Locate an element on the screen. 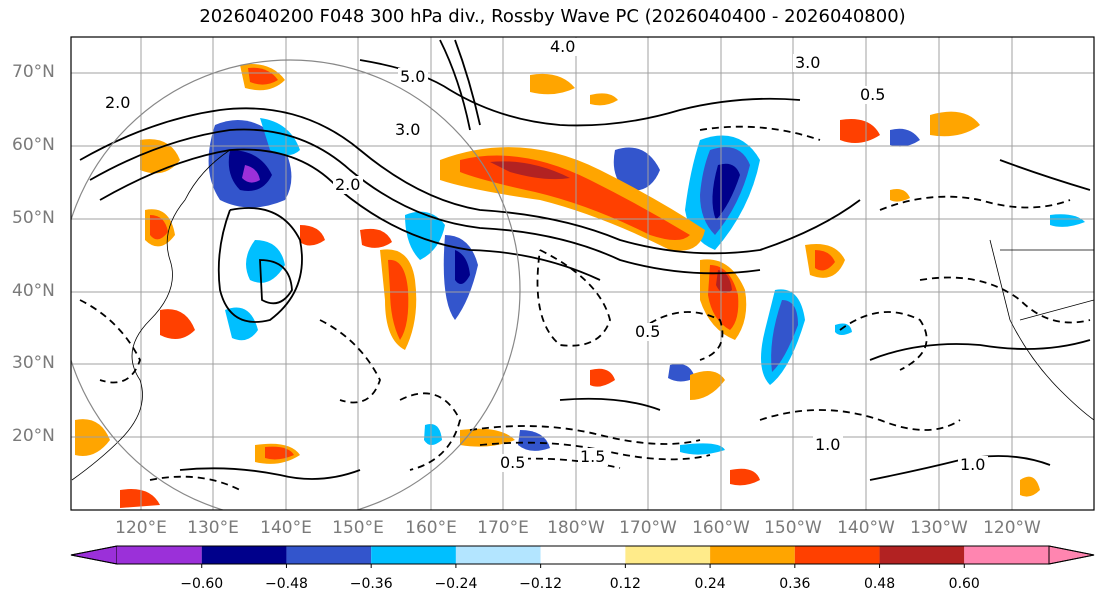 This screenshot has width=1105, height=604. colorbar-tick-label: −0.12 is located at coordinates (541, 584).